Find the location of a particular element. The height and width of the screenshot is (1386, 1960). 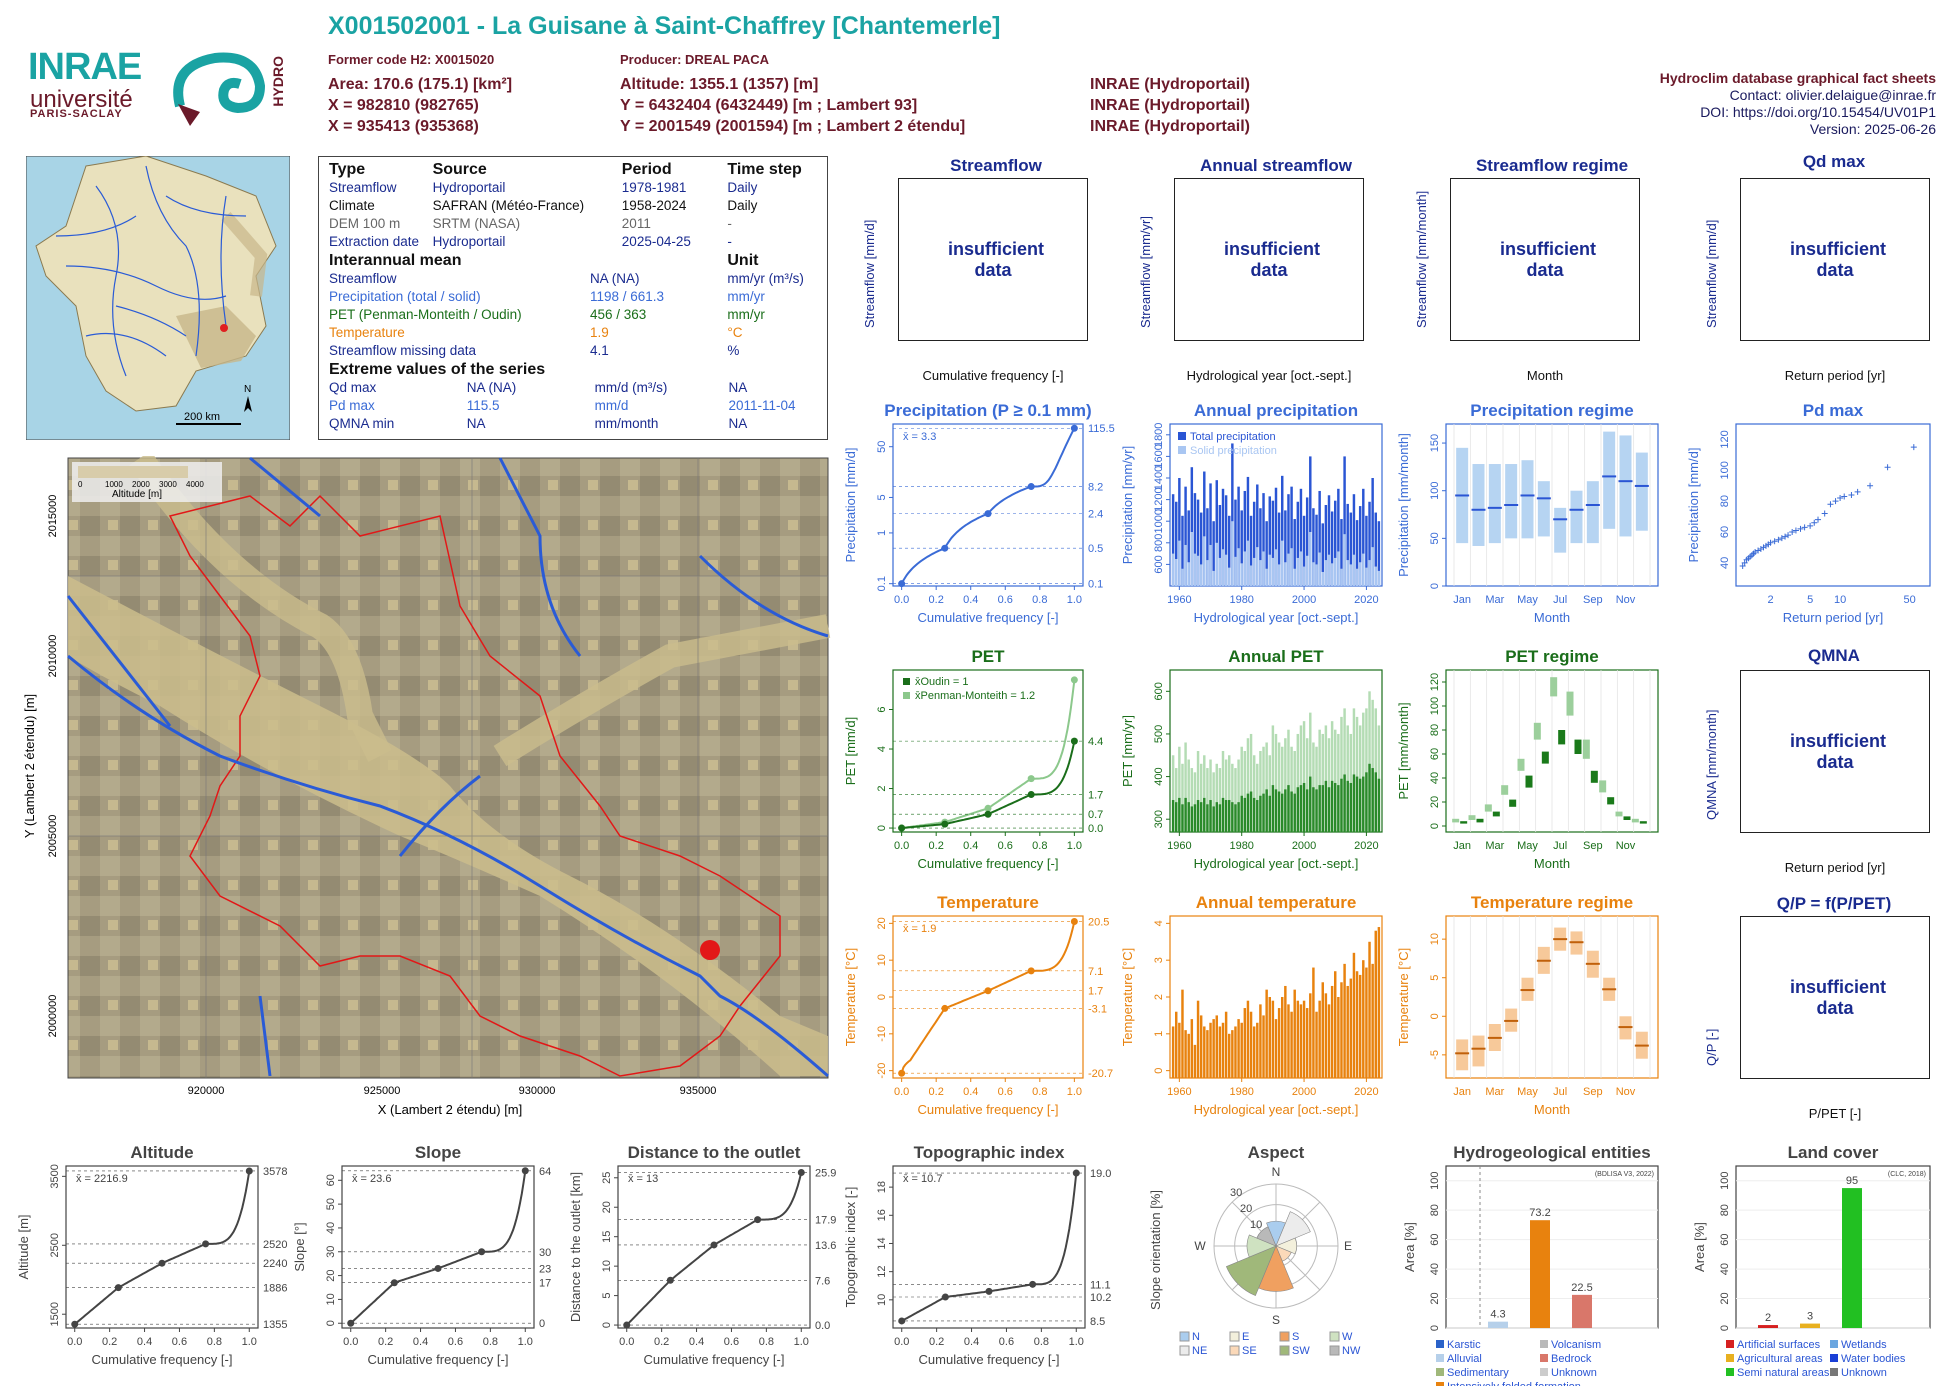

aspect-ring-label: 10 is located at coordinates (1256, 1225).